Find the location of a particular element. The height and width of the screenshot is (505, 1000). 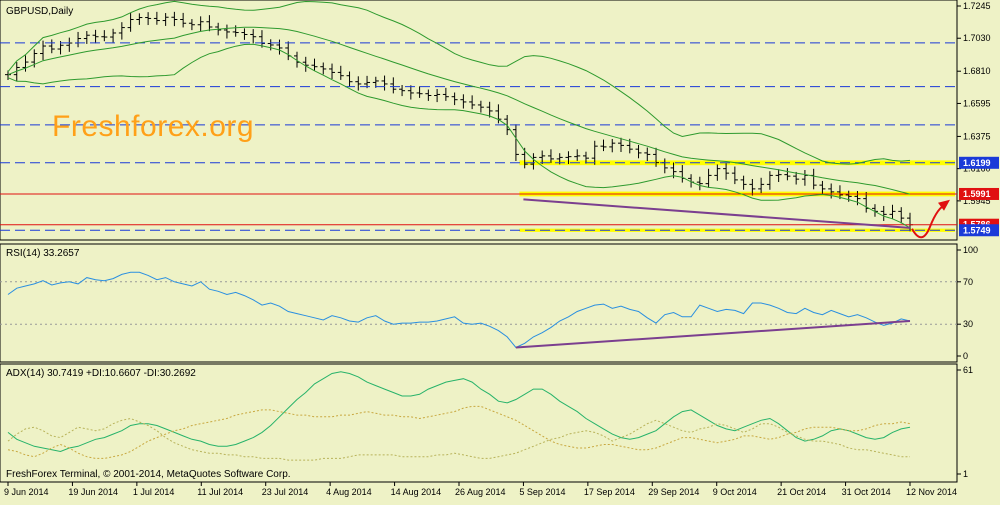

date-axis-label: 11 Jul 2014 is located at coordinates (220, 492).